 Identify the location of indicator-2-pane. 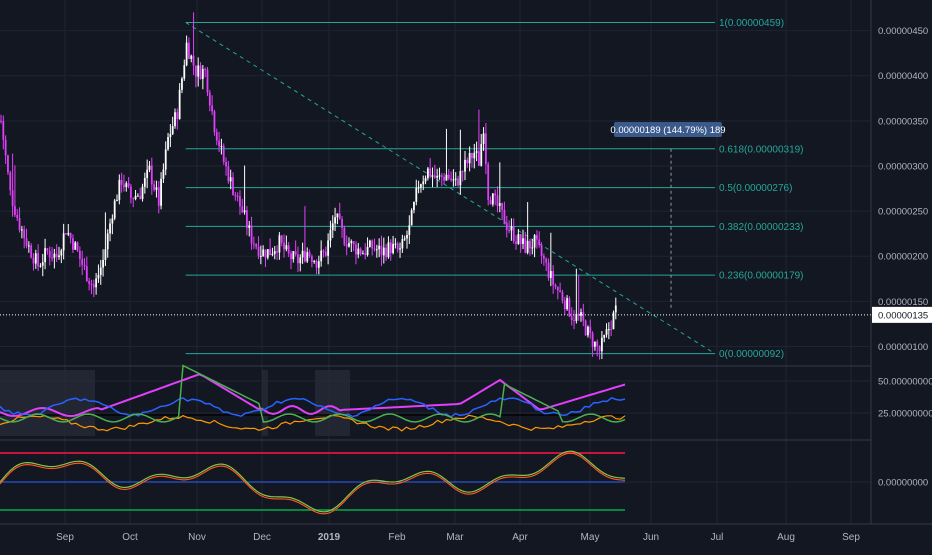
(313, 482).